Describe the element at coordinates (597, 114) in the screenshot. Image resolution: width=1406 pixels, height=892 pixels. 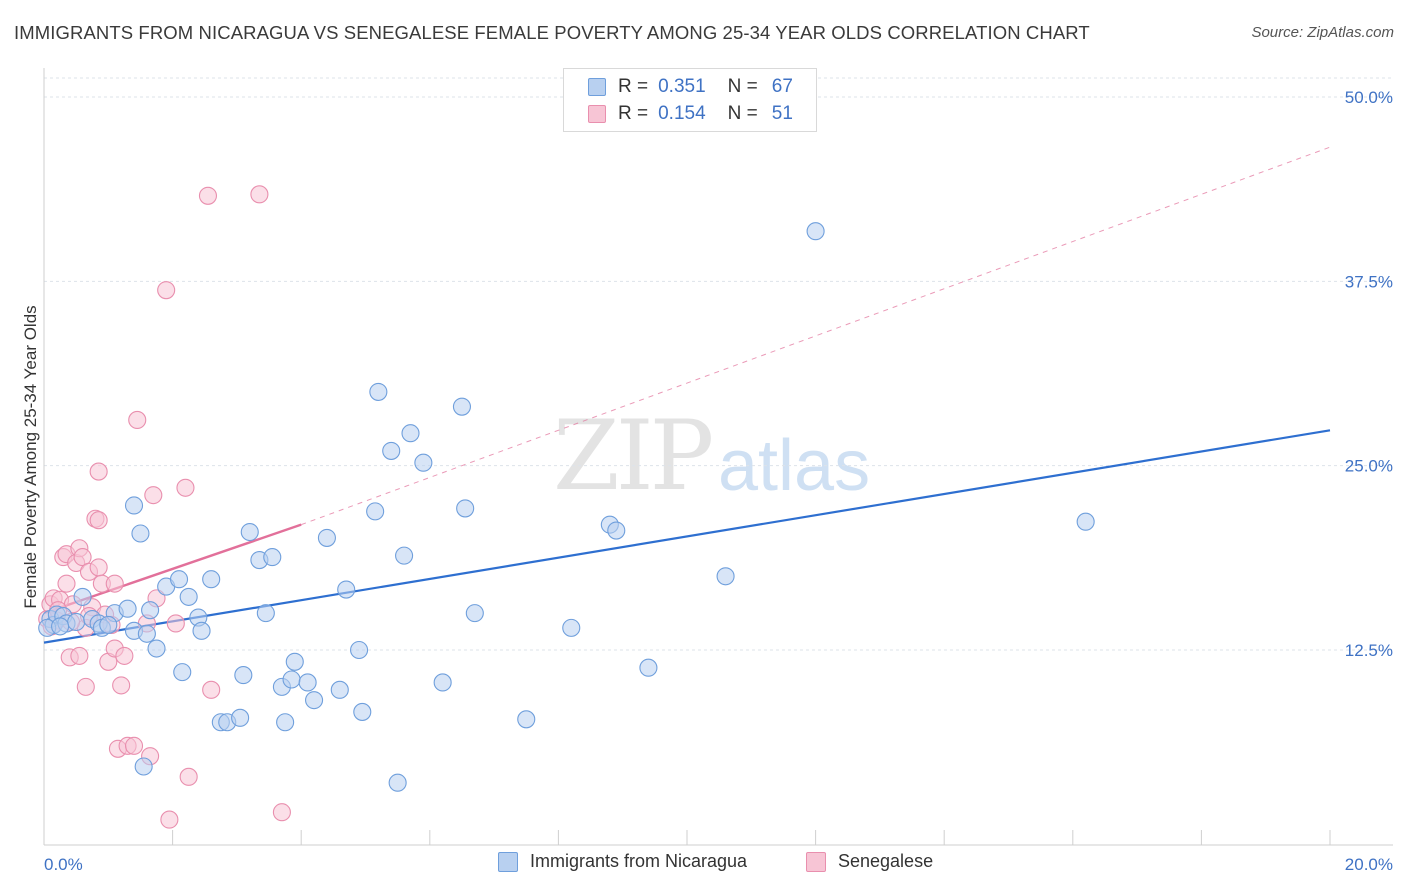
I see `legend-swatch-pink` at that location.